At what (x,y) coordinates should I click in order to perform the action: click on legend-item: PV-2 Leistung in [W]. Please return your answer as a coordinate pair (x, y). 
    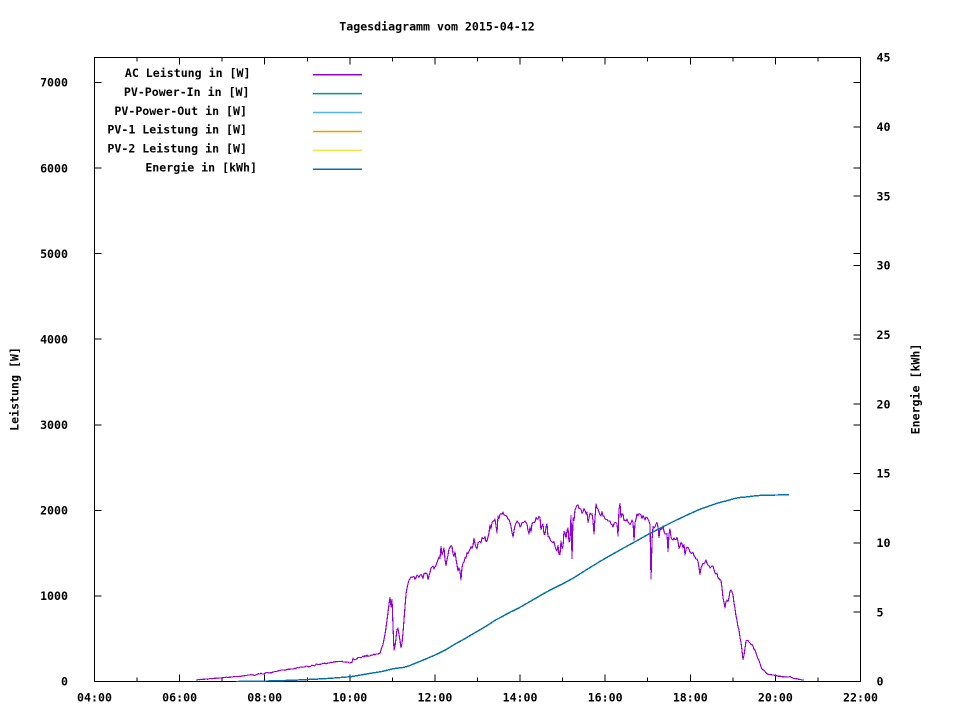
    Looking at the image, I should click on (234, 149).